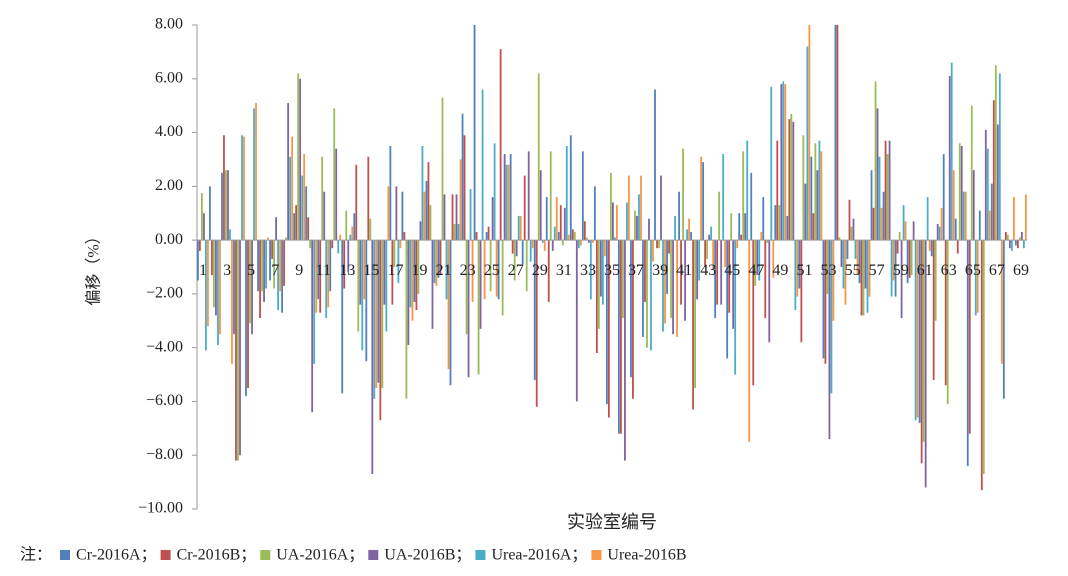 The width and height of the screenshot is (1068, 576). What do you see at coordinates (347, 270) in the screenshot?
I see `x-tick-label: 13` at bounding box center [347, 270].